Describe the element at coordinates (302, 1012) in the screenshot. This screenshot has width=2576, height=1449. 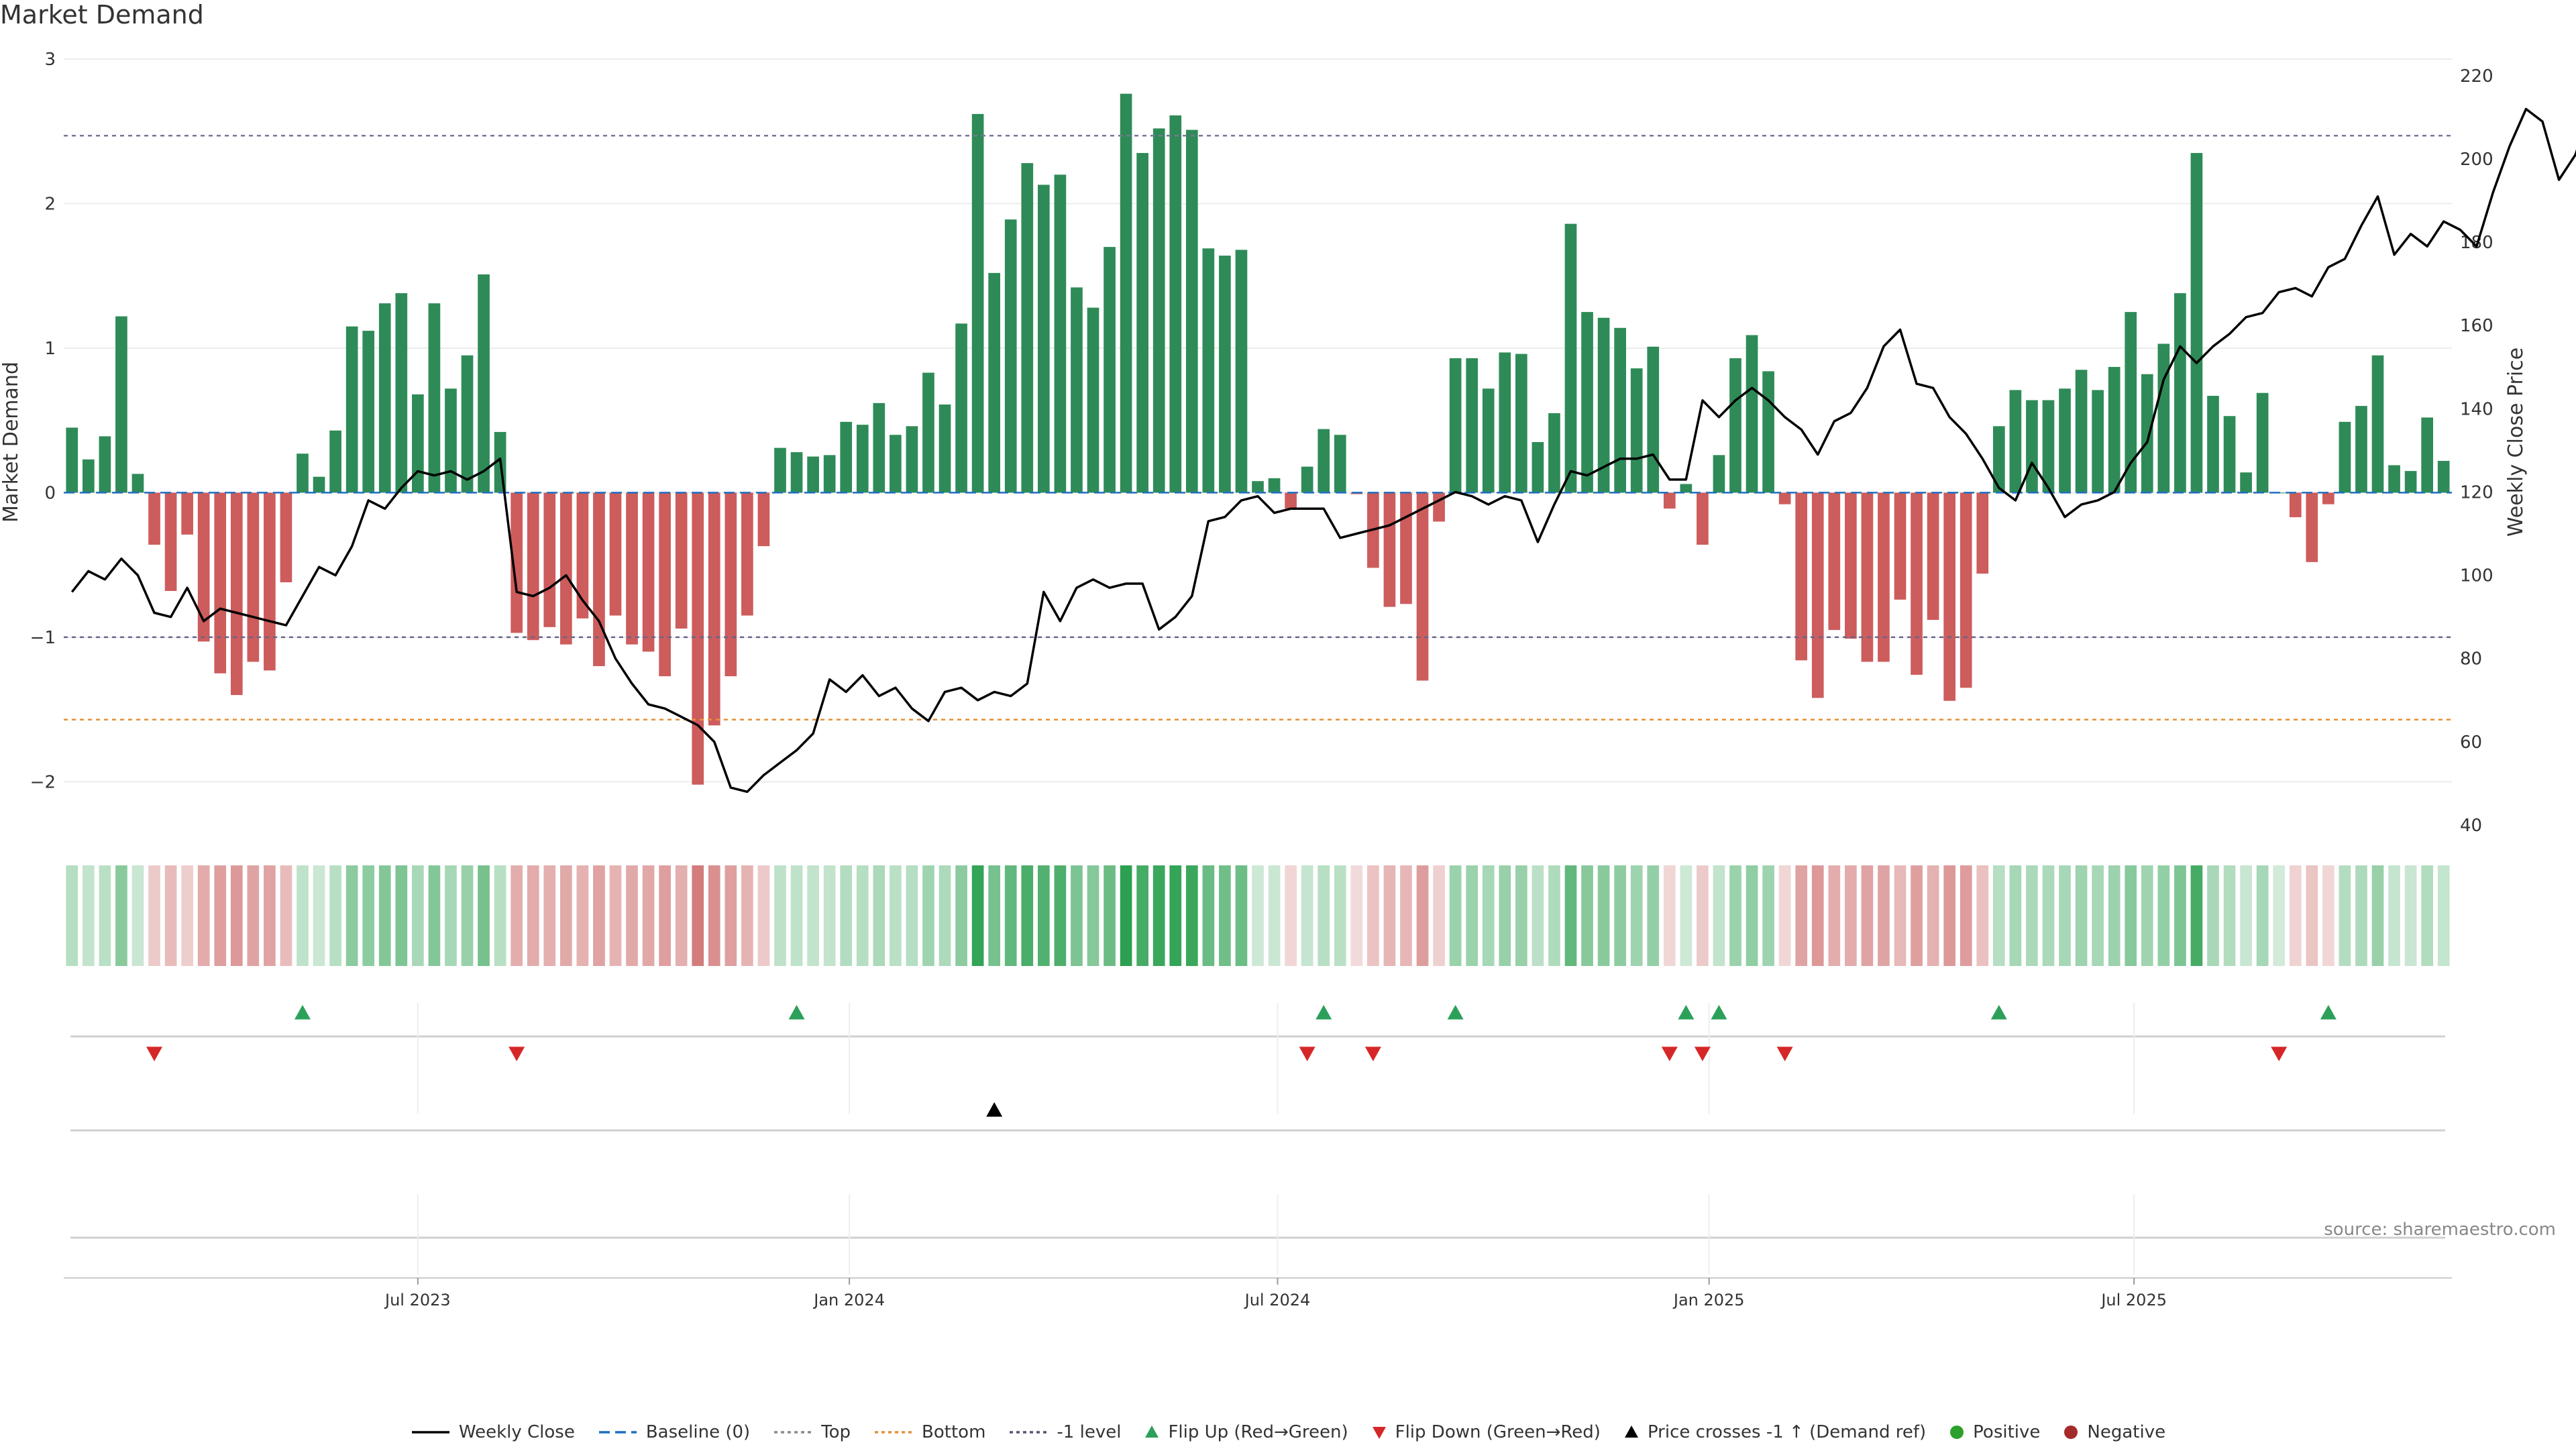
I see `flip-up-marker` at that location.